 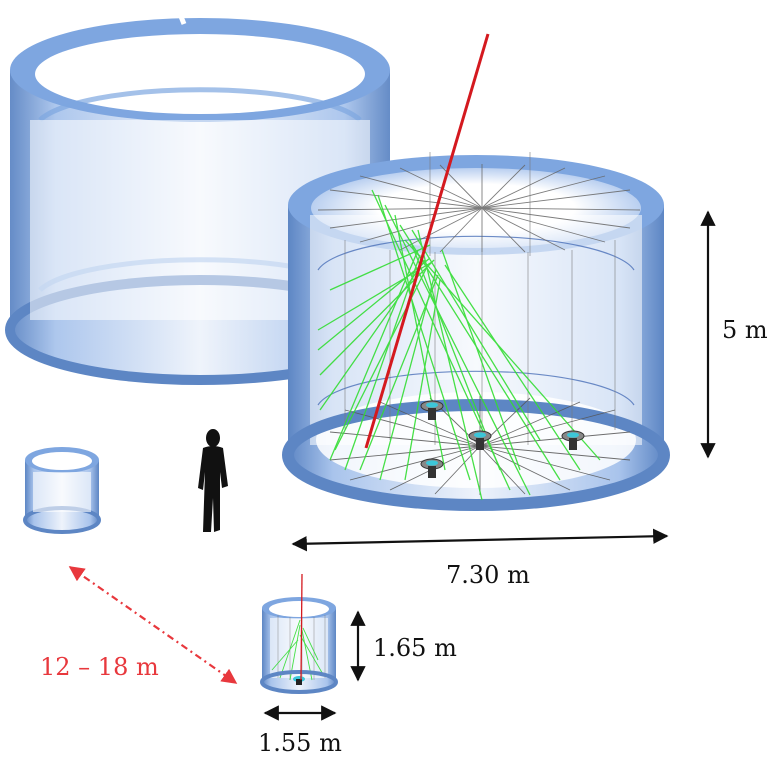 What do you see at coordinates (299, 633) in the screenshot?
I see `small-tank-bottom` at bounding box center [299, 633].